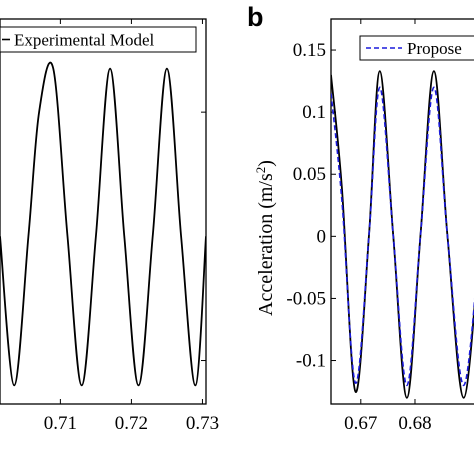  I want to click on x-tick-label: 0.72, so click(131, 423).